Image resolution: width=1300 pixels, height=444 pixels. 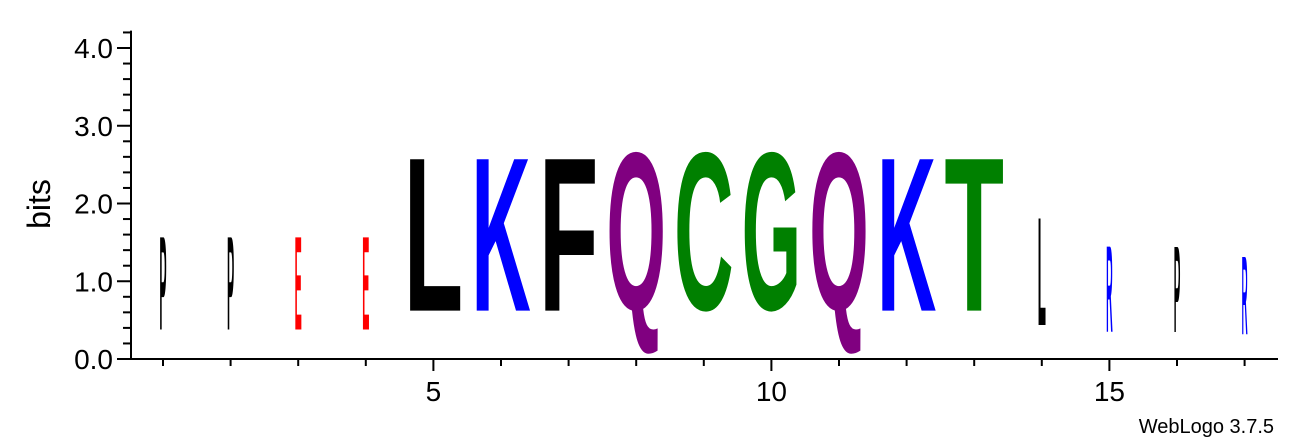 What do you see at coordinates (771, 391) in the screenshot?
I see `x-tick-label: 10` at bounding box center [771, 391].